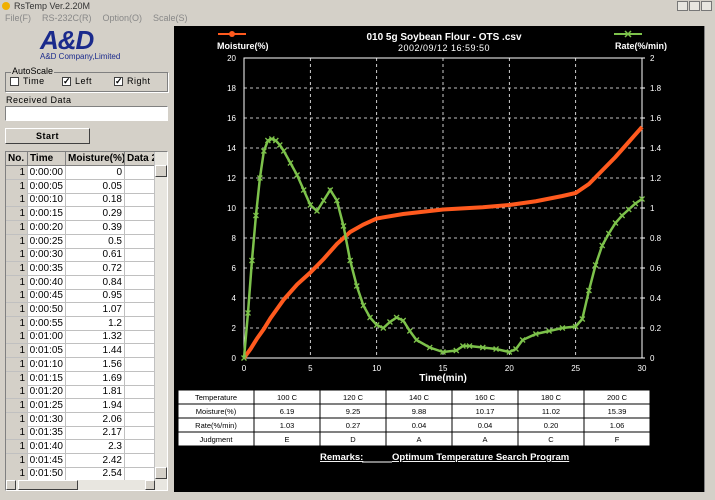 This screenshot has width=715, height=500. I want to click on table-cell: 180 C, so click(551, 397).